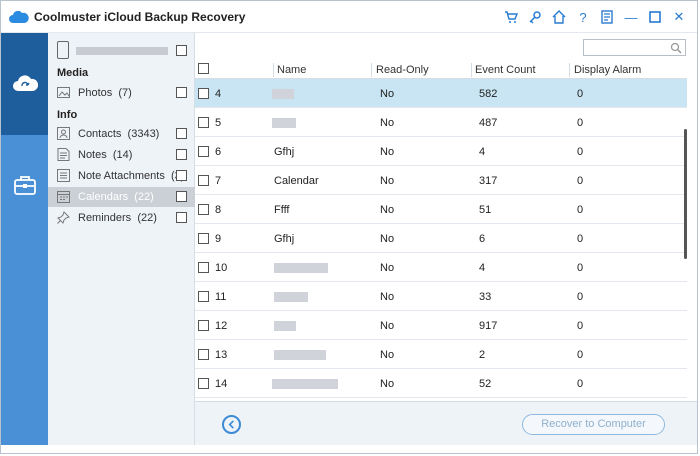 This screenshot has width=700, height=456. What do you see at coordinates (218, 210) in the screenshot?
I see `row-id: 8` at bounding box center [218, 210].